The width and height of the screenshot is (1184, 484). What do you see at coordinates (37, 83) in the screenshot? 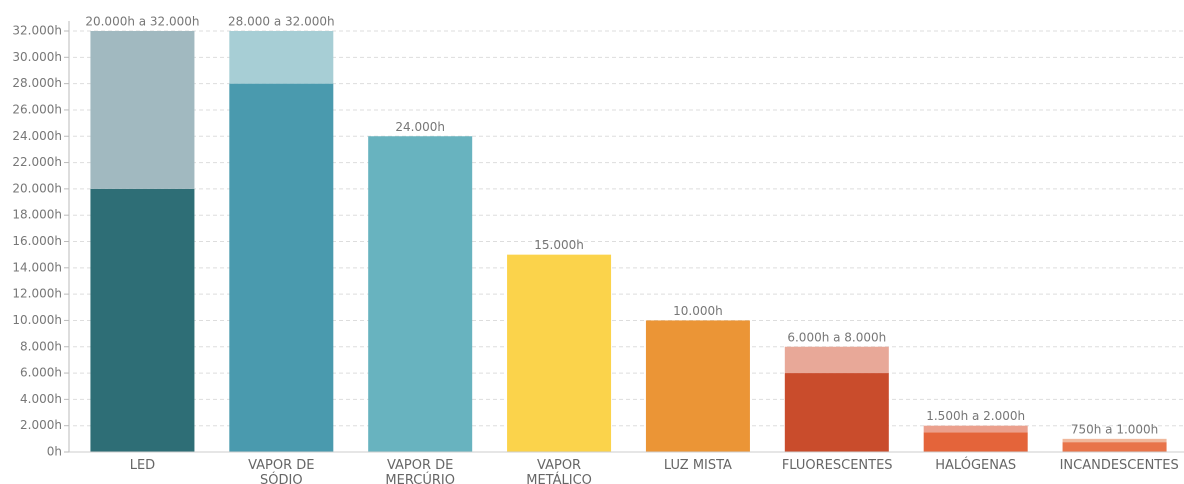
I see `y-tick-label: 28.000h` at bounding box center [37, 83].